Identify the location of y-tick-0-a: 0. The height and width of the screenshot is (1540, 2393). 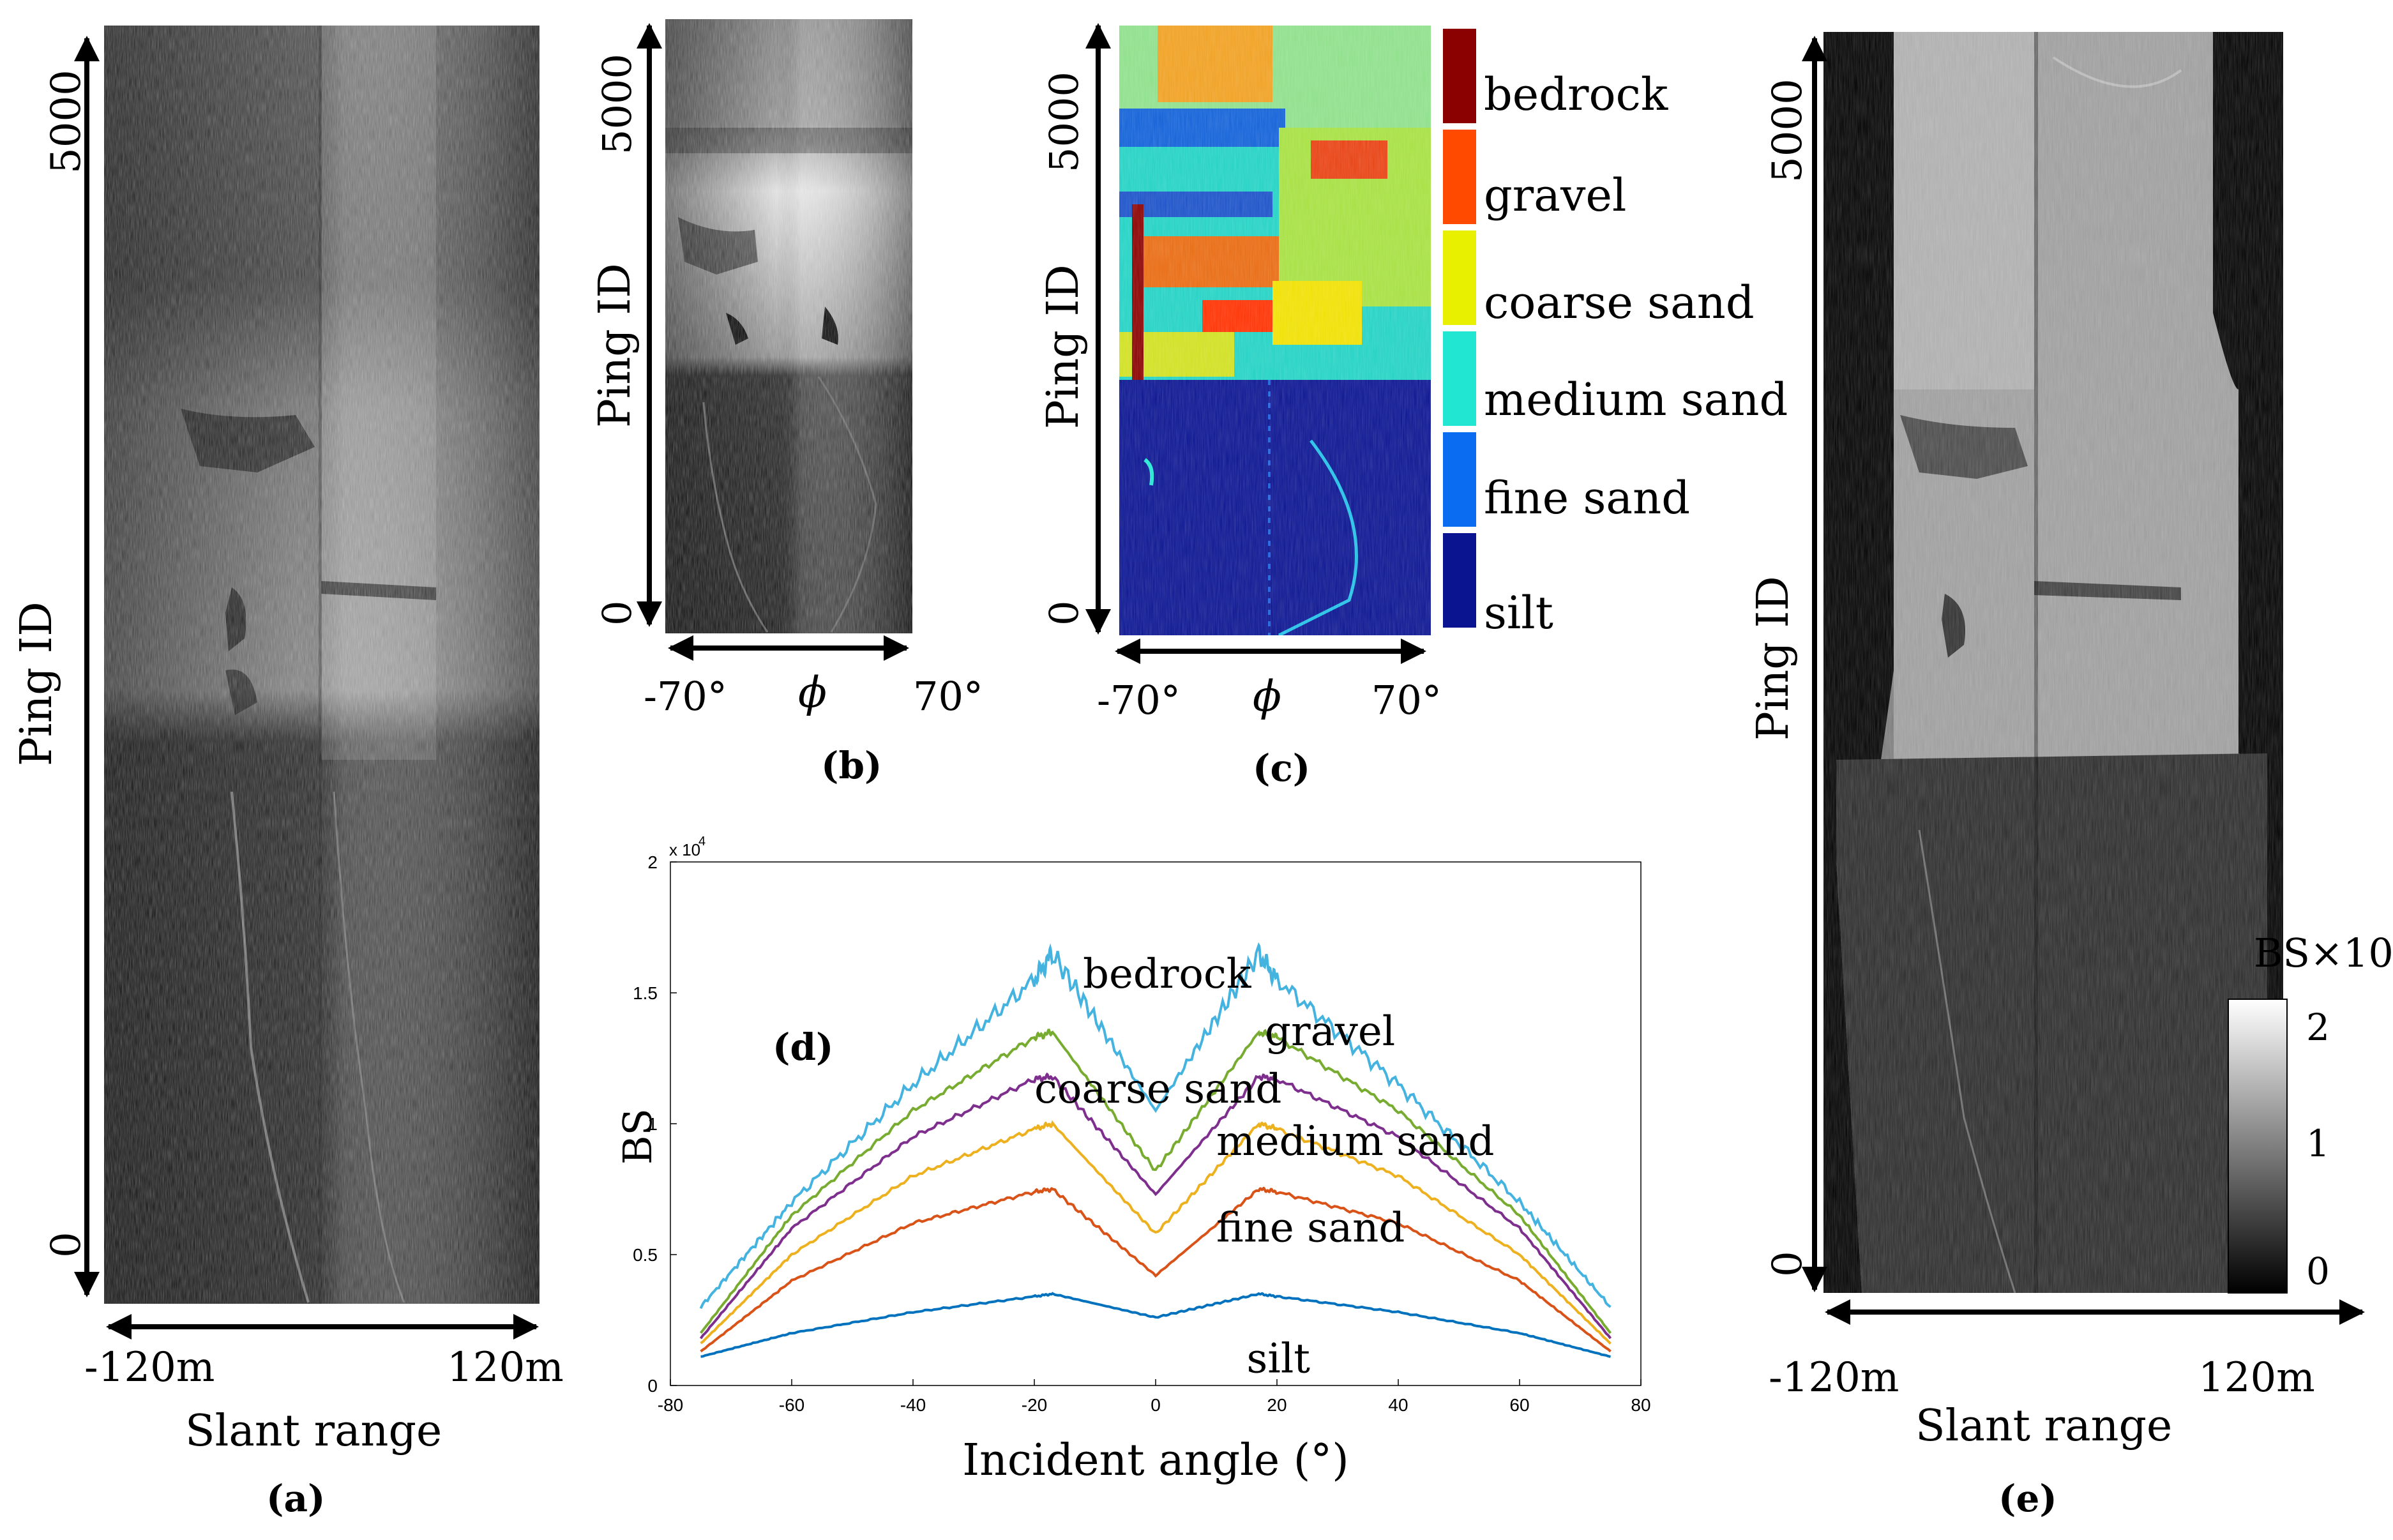
(66, 1245).